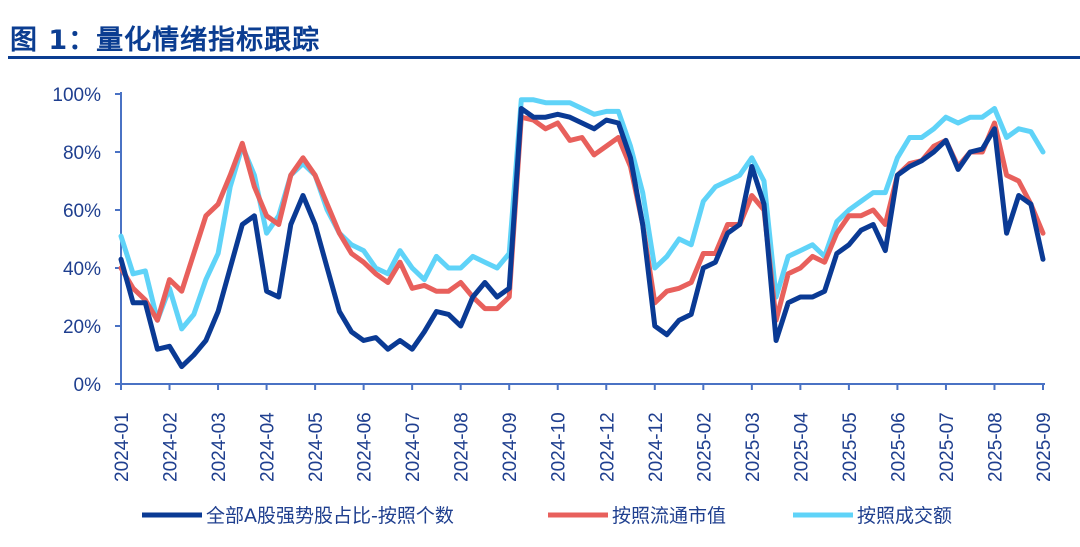  What do you see at coordinates (850, 447) in the screenshot?
I see `x-tick-label: 2025-05` at bounding box center [850, 447].